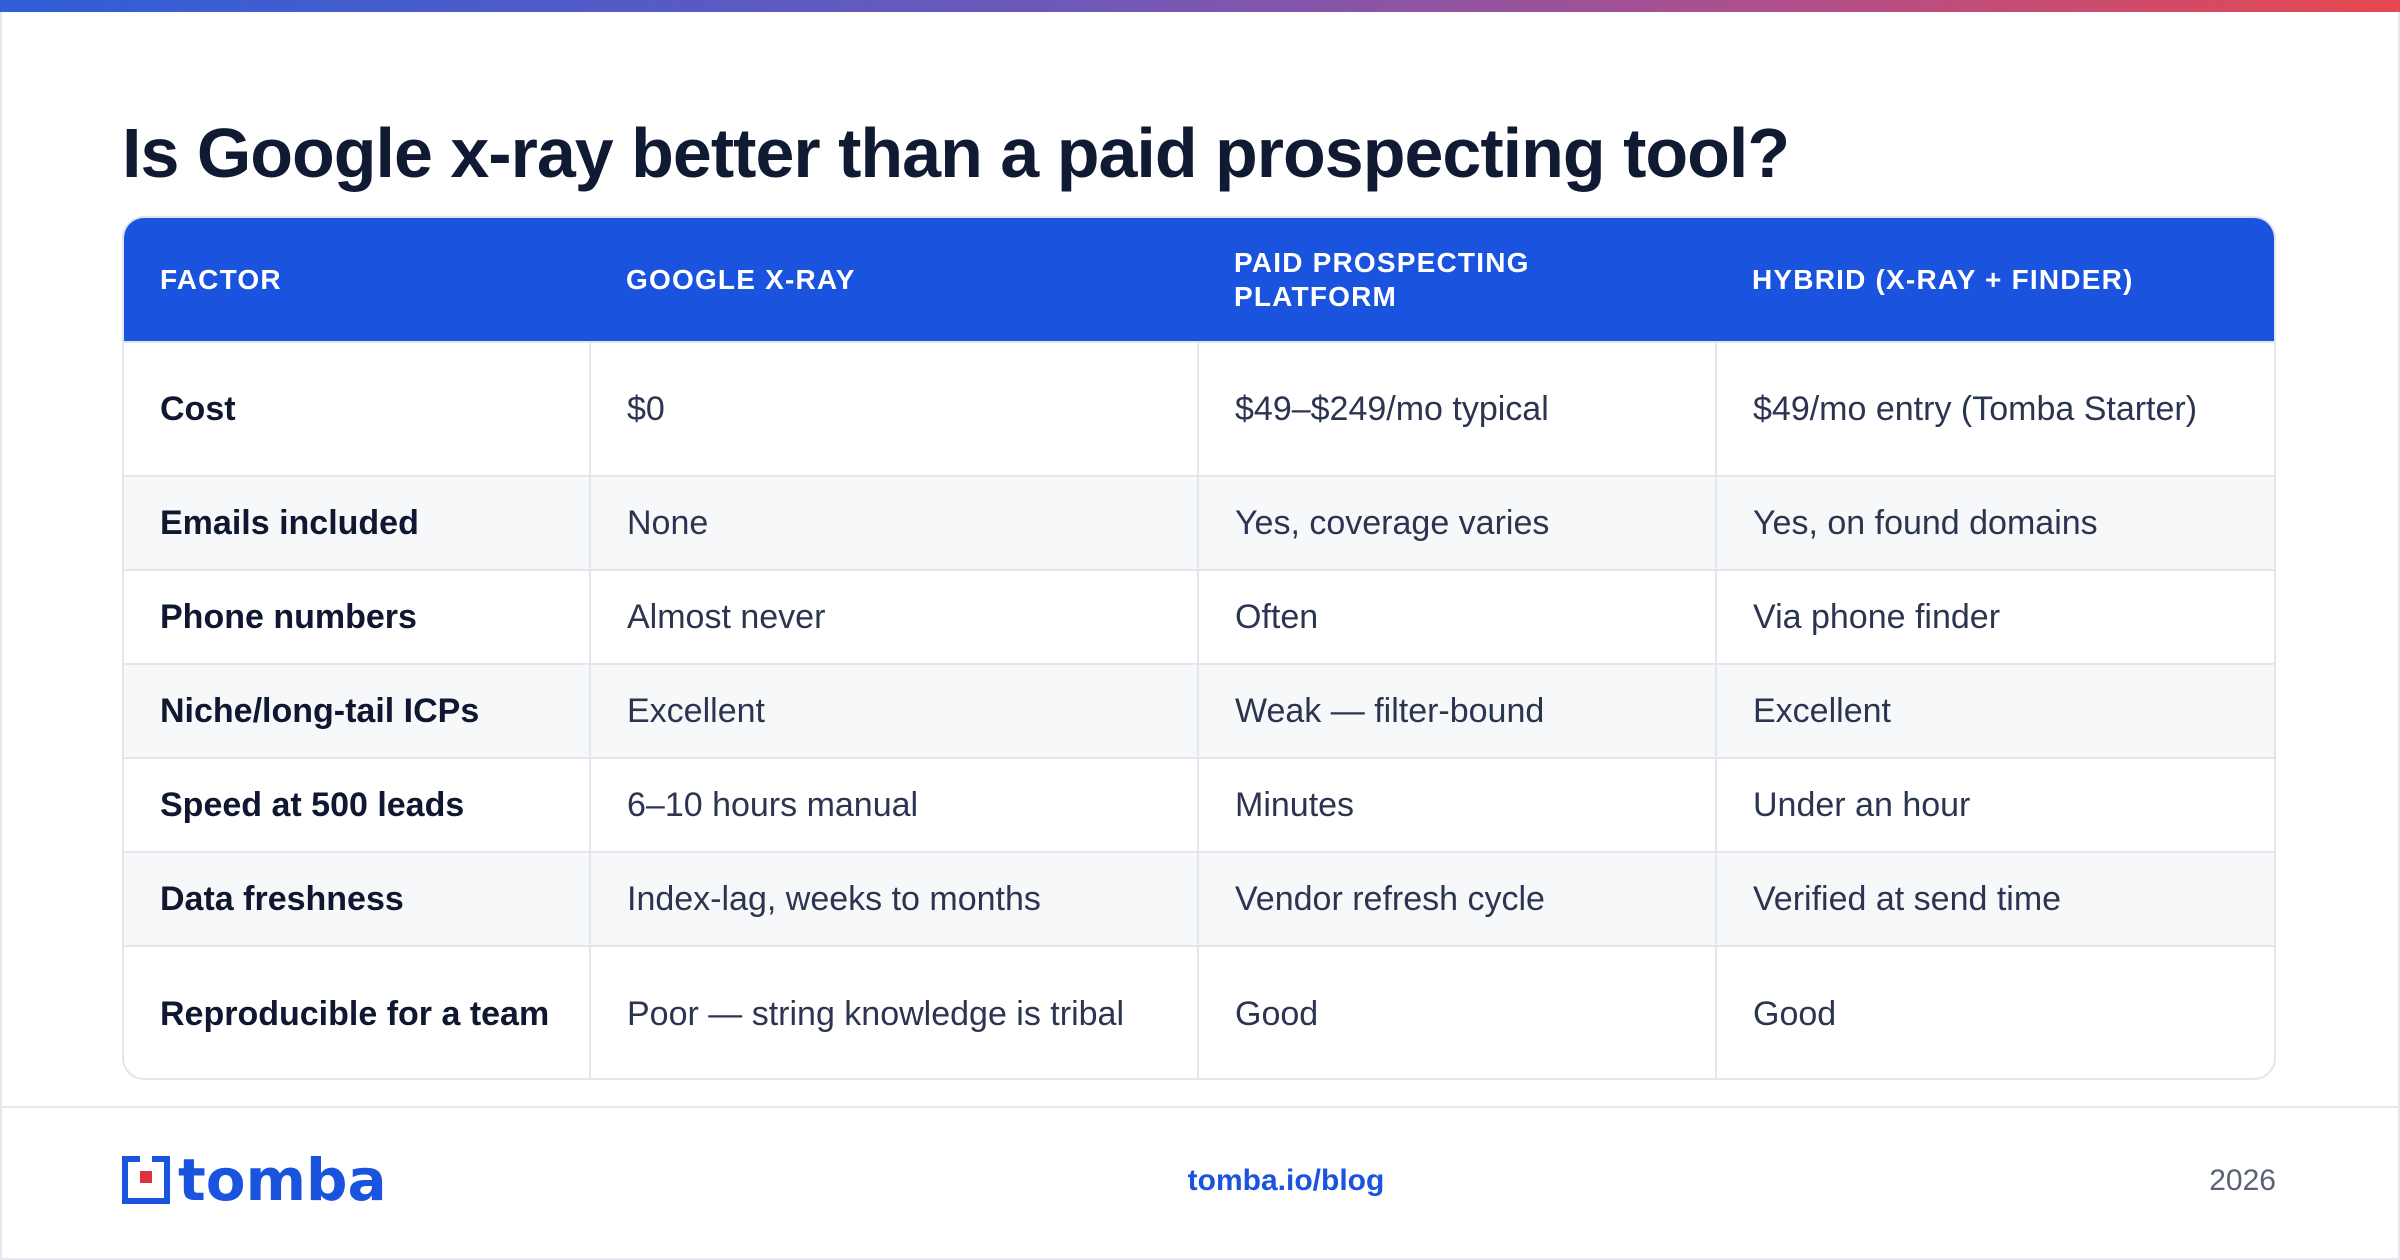 This screenshot has width=2400, height=1260. What do you see at coordinates (893, 1011) in the screenshot?
I see `xray-cell: Poor — string knowledge is tribal` at bounding box center [893, 1011].